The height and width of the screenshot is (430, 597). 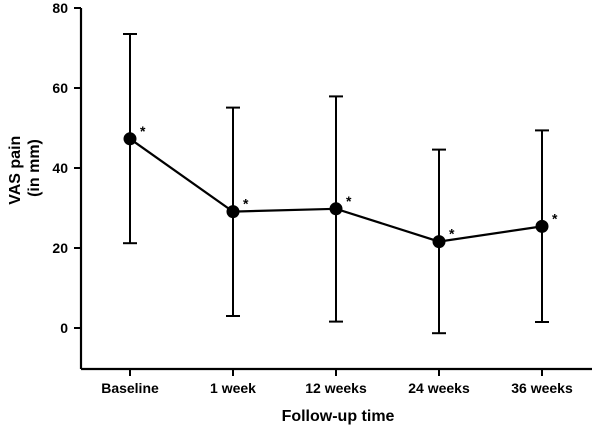 What do you see at coordinates (60, 88) in the screenshot?
I see `y-tick-label: 60` at bounding box center [60, 88].